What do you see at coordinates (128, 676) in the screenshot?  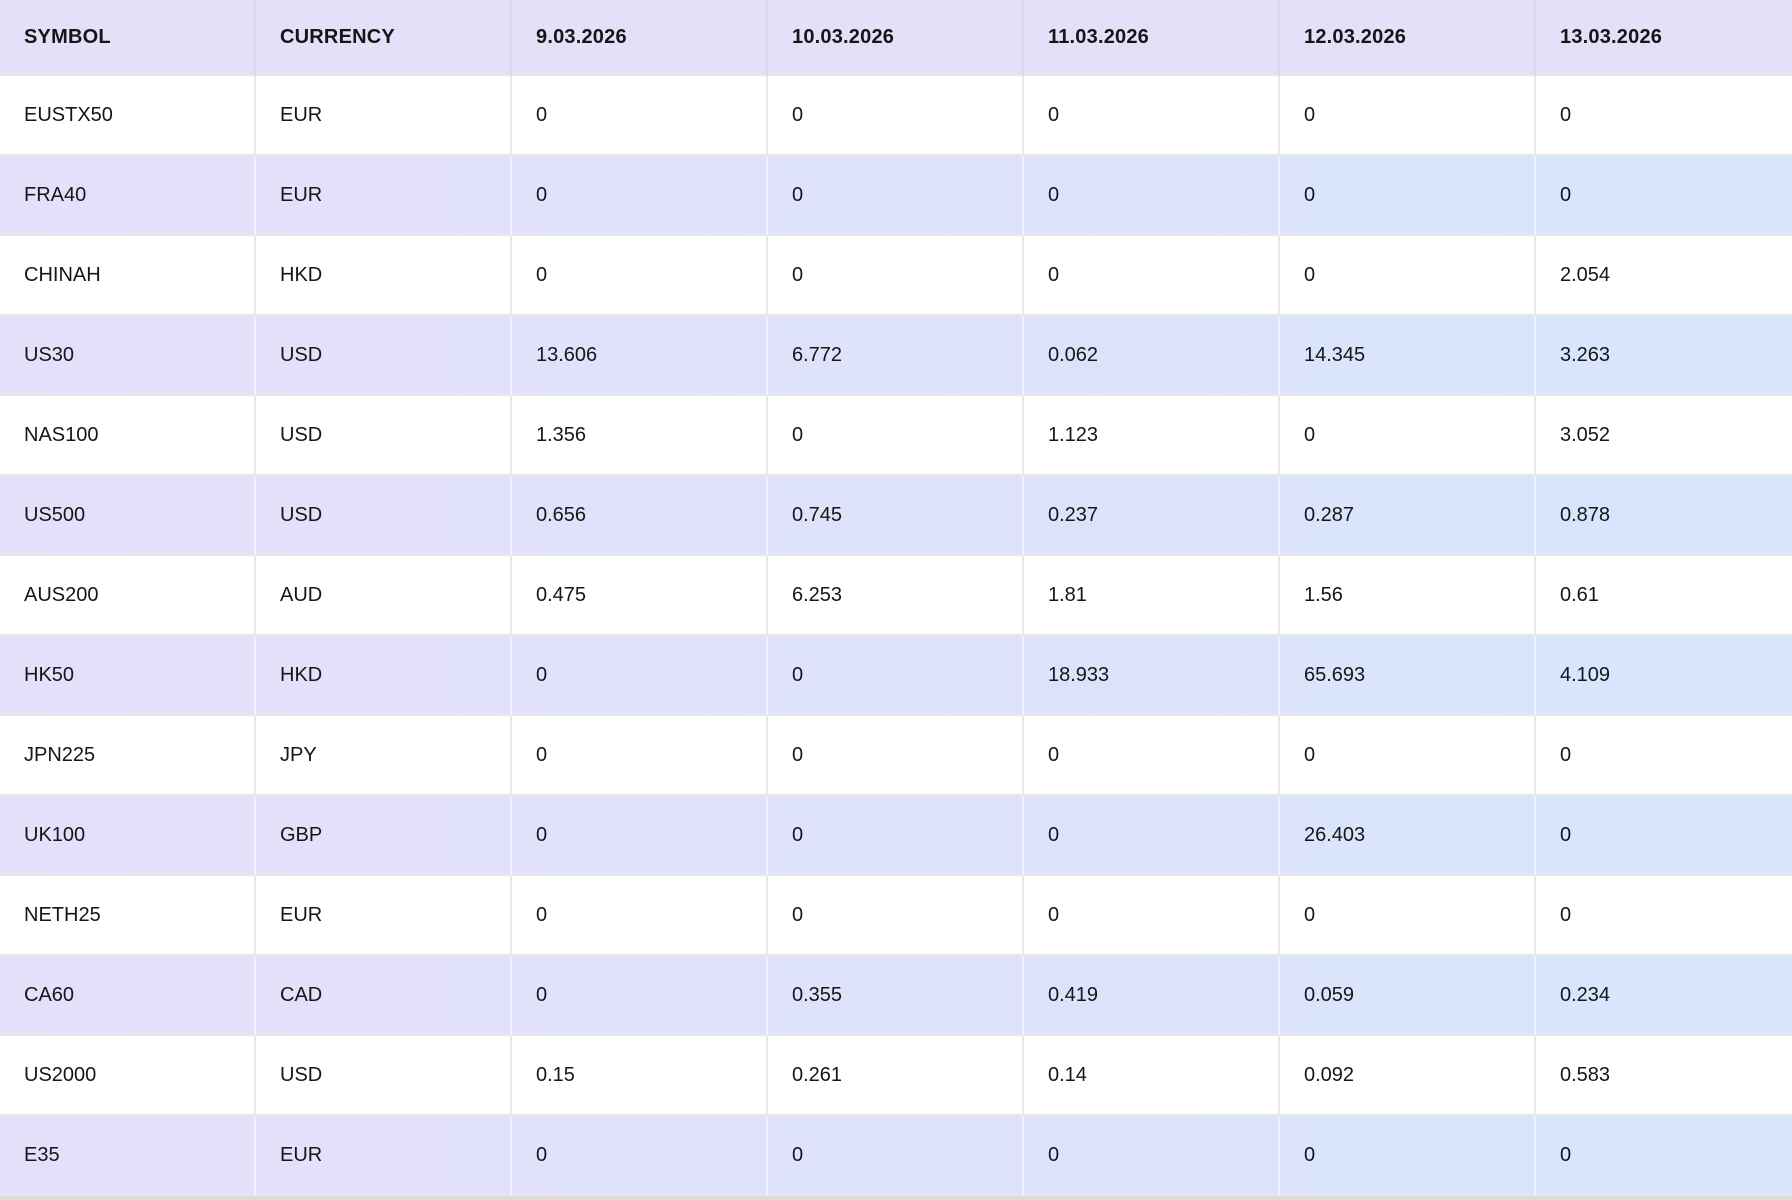 I see `symbol-cell: HK50` at bounding box center [128, 676].